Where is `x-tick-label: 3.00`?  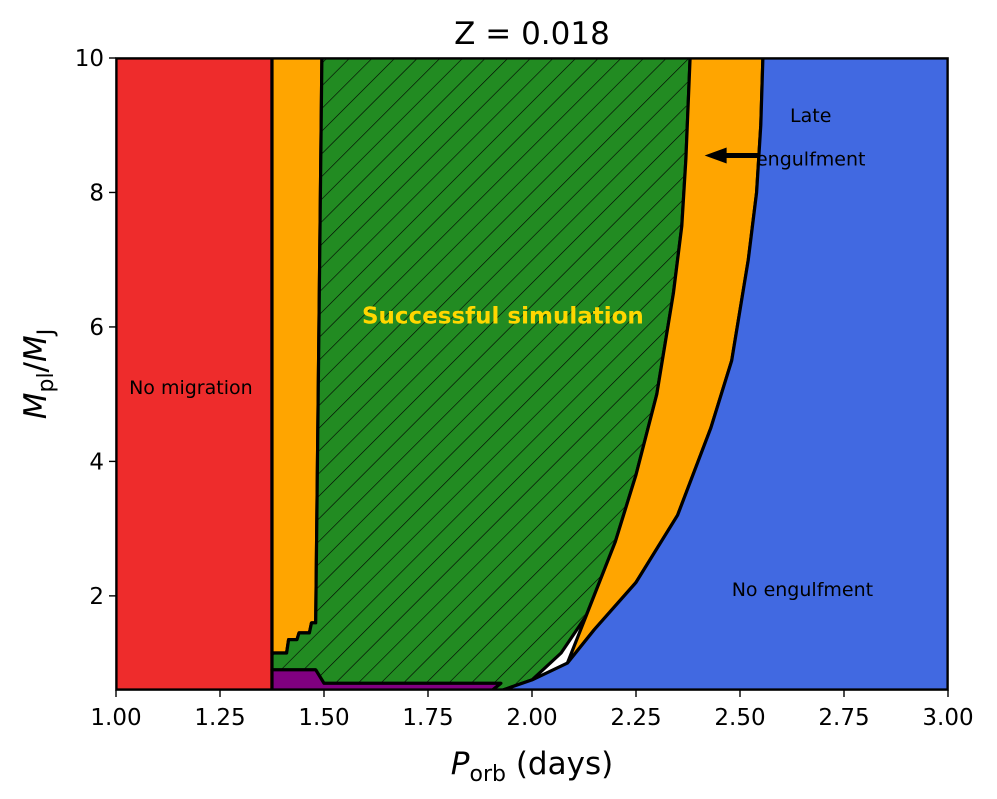 x-tick-label: 3.00 is located at coordinates (947, 718).